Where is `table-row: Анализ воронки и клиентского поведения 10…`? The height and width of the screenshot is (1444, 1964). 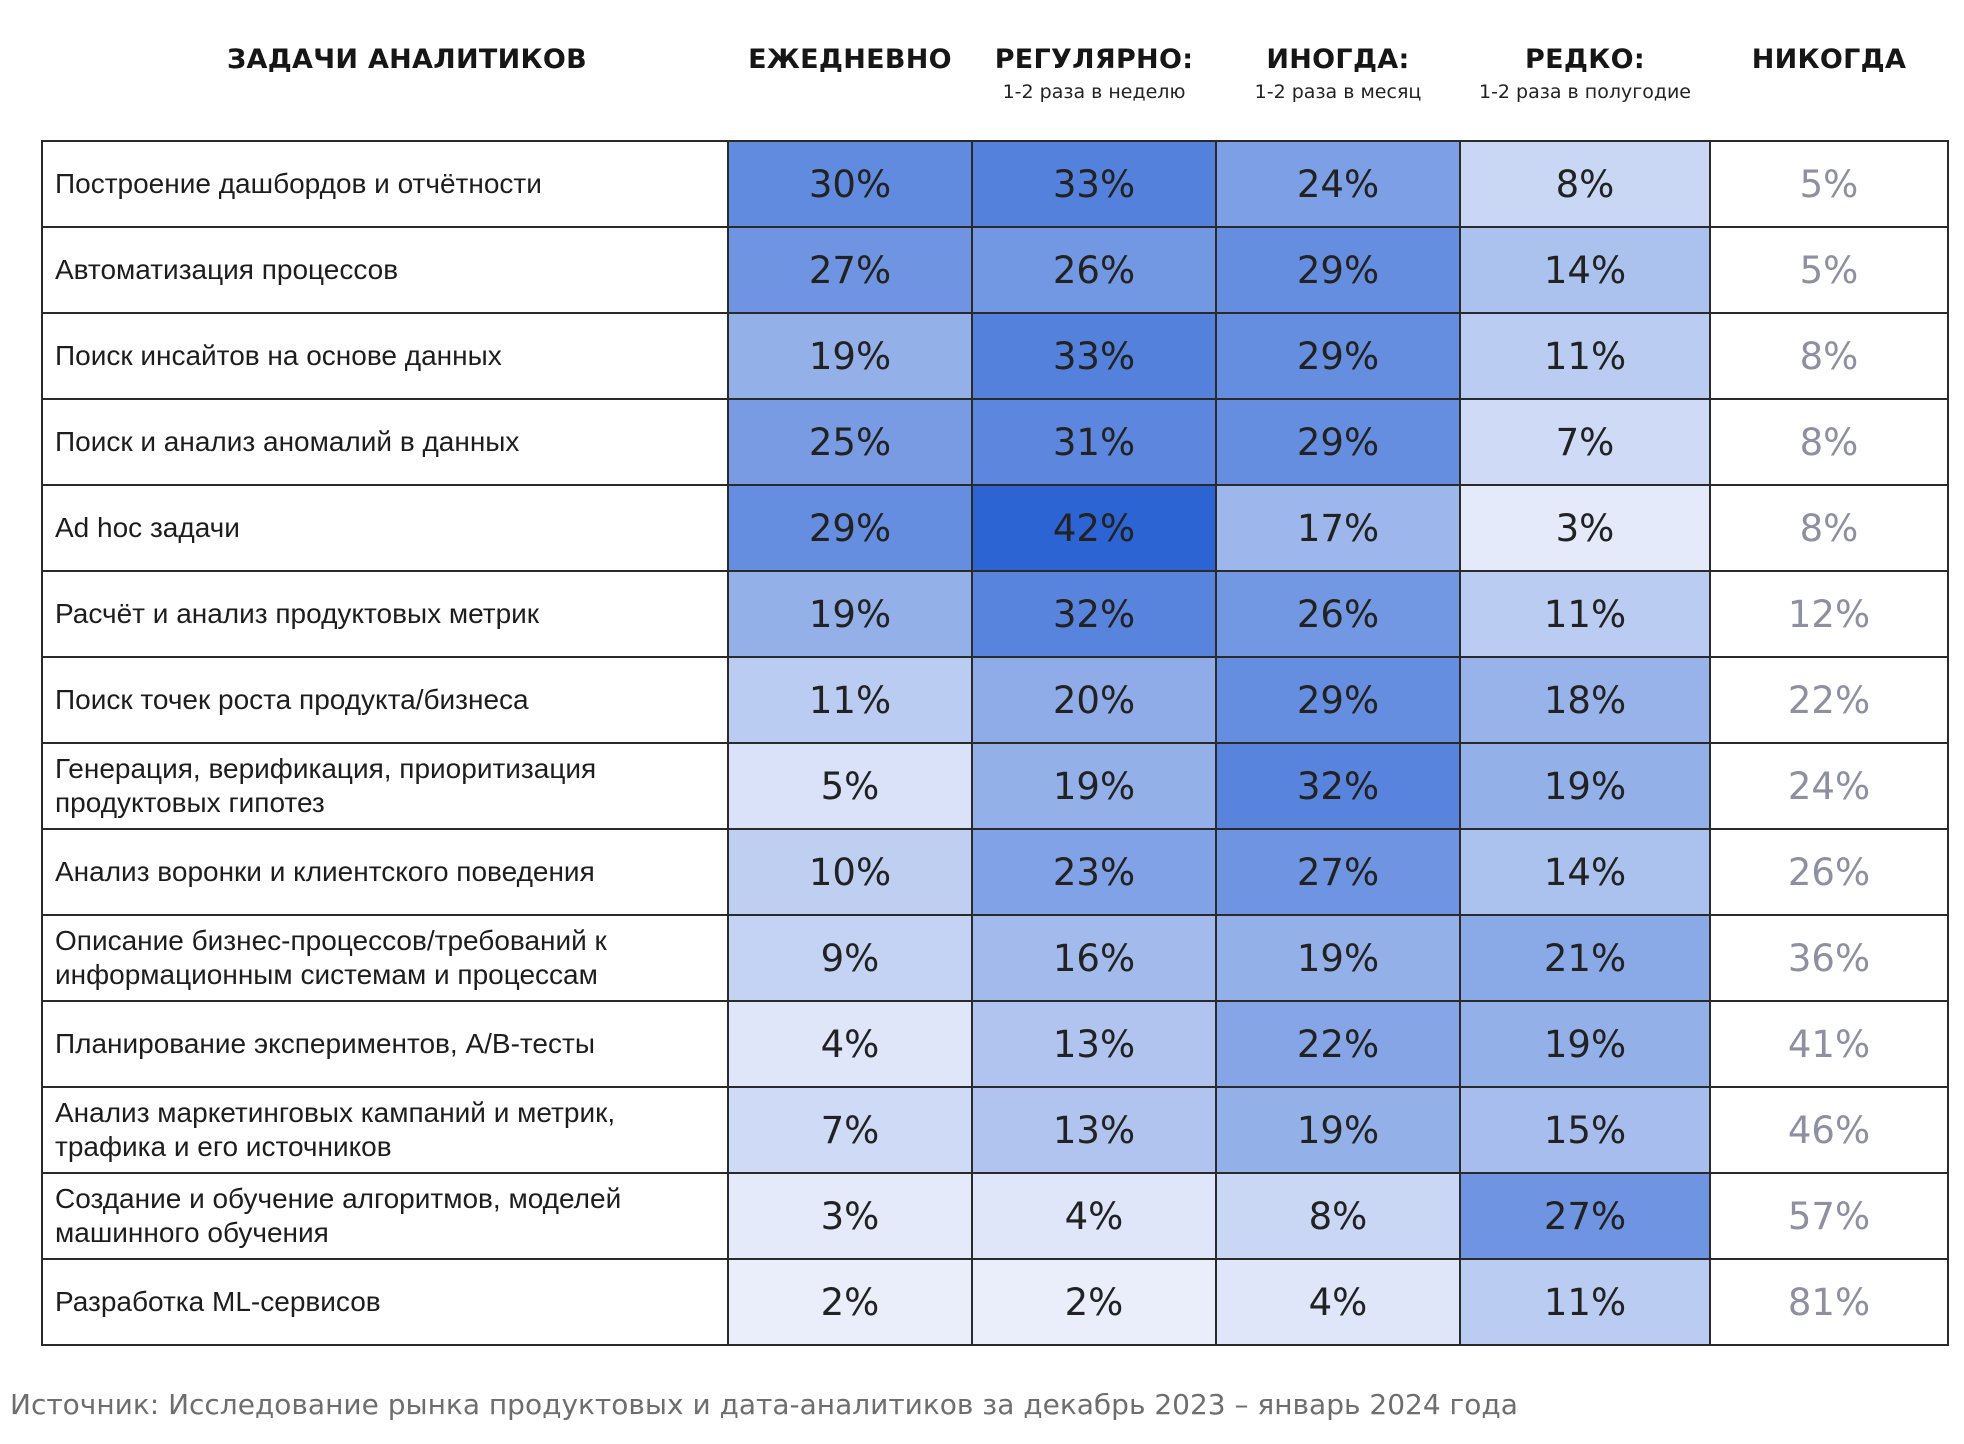
table-row: Анализ воронки и клиентского поведения 10… is located at coordinates (974, 872).